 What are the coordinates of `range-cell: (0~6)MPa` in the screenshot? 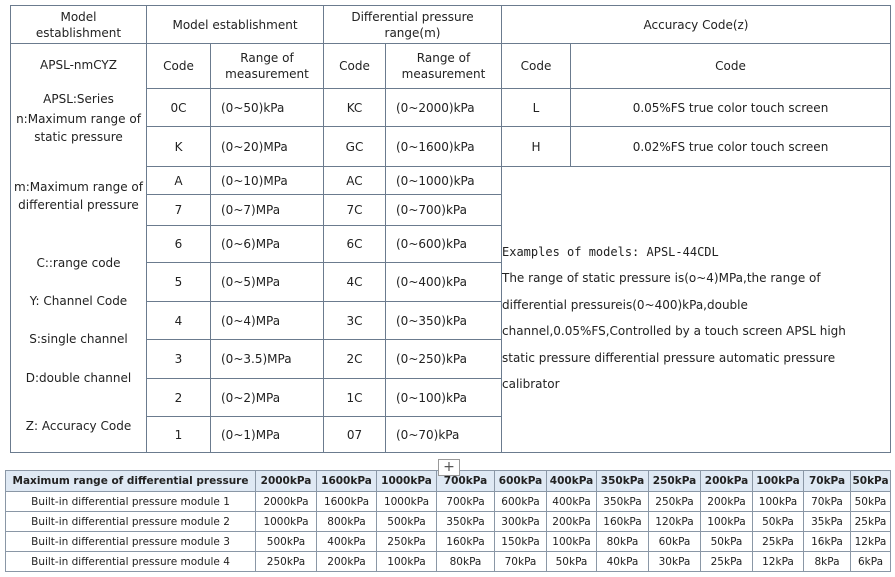 It's located at (267, 244).